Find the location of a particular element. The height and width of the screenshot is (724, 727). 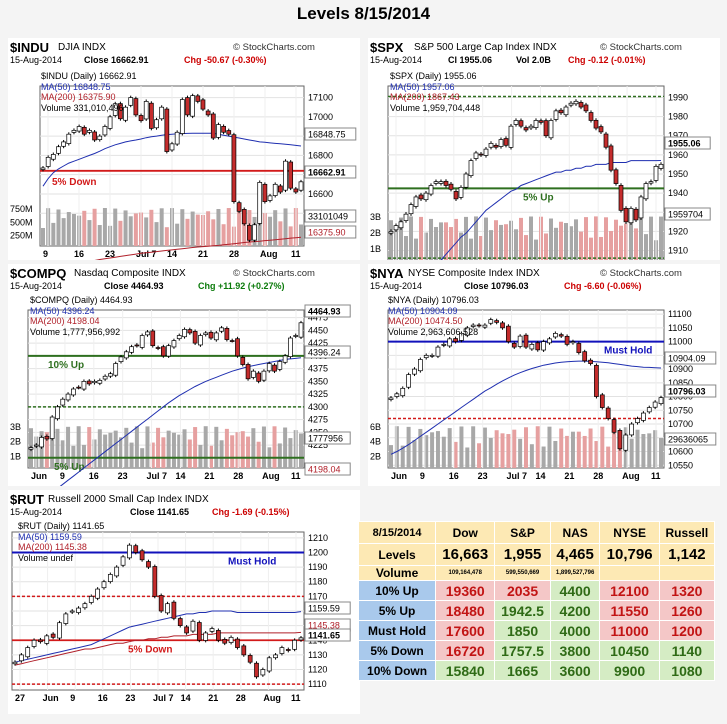

level-cell: 2035 is located at coordinates (522, 590).